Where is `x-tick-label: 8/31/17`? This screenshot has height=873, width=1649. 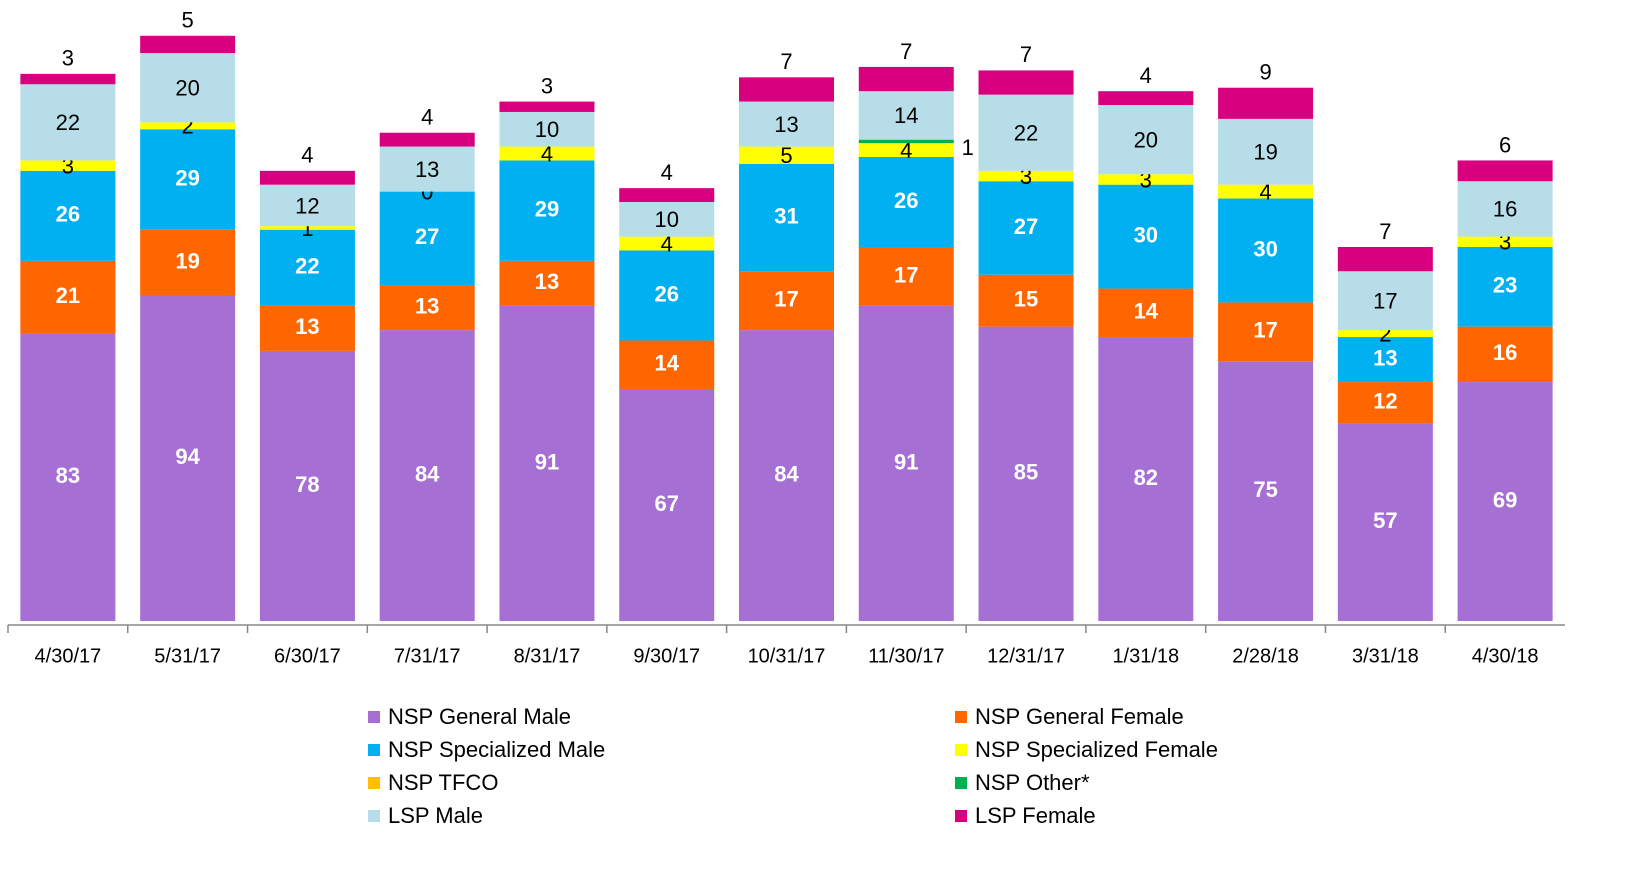
x-tick-label: 8/31/17 is located at coordinates (547, 656).